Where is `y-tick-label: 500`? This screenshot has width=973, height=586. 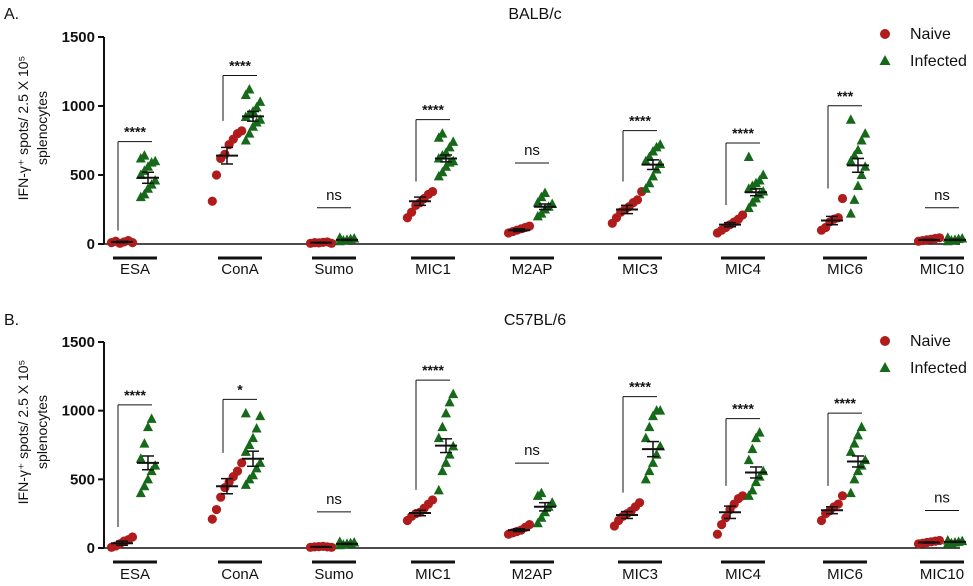 y-tick-label: 500 is located at coordinates (82, 479).